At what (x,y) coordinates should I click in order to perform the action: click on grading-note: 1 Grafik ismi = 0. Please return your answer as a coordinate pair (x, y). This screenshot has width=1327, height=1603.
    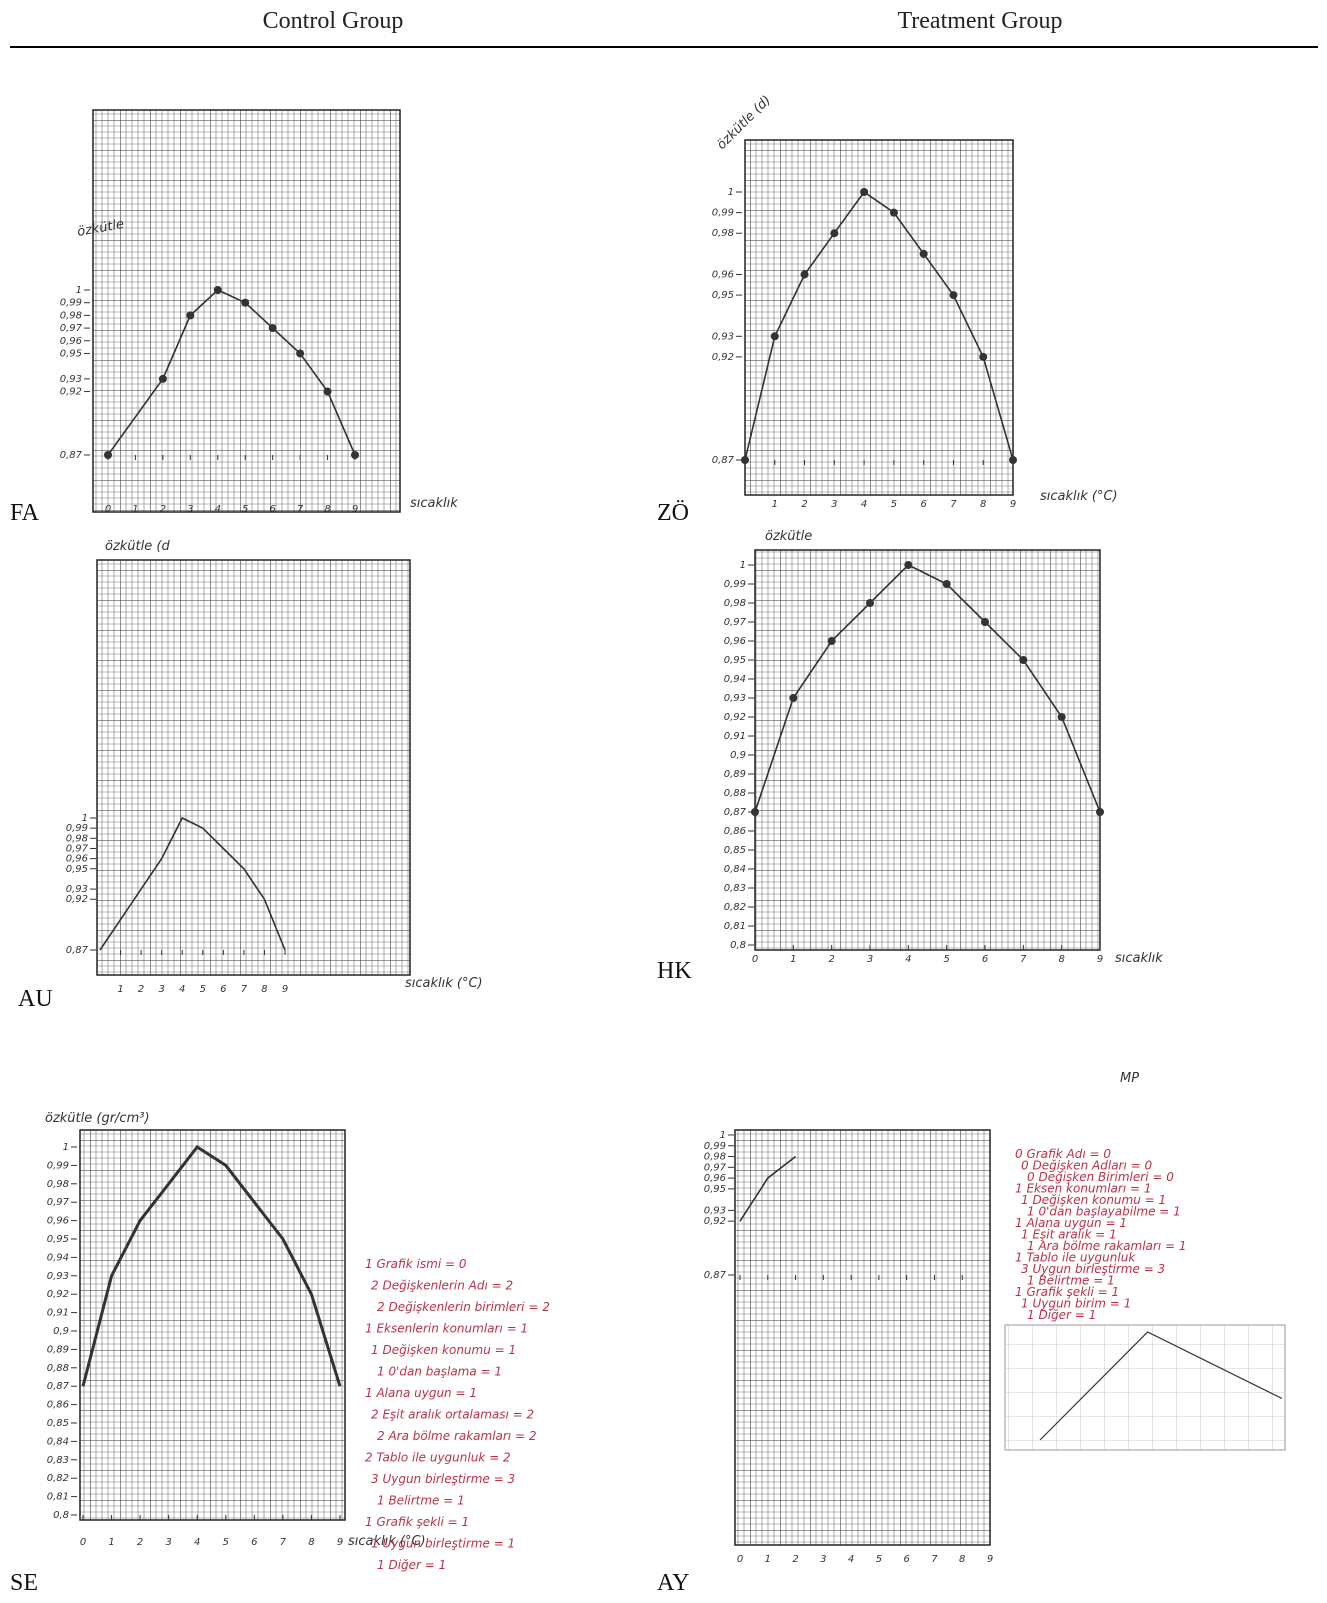
    Looking at the image, I should click on (416, 1264).